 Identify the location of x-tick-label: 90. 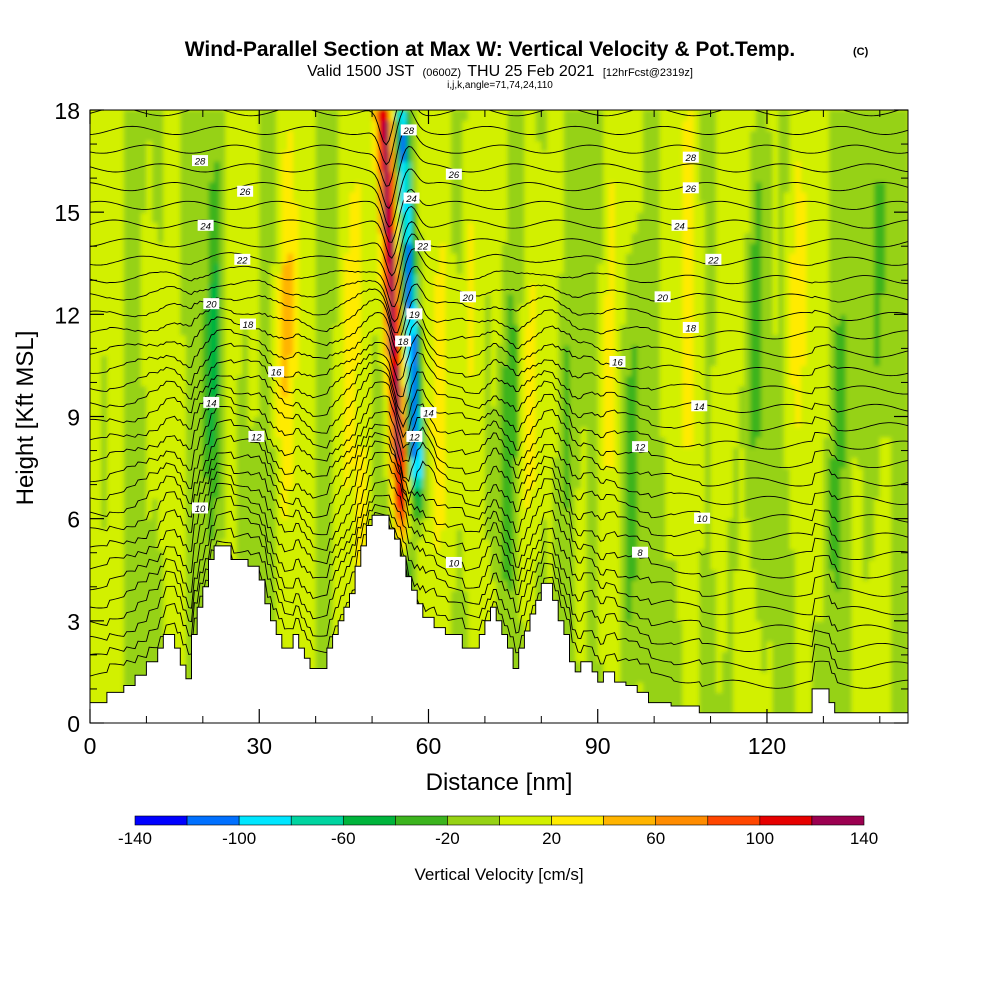
(598, 746).